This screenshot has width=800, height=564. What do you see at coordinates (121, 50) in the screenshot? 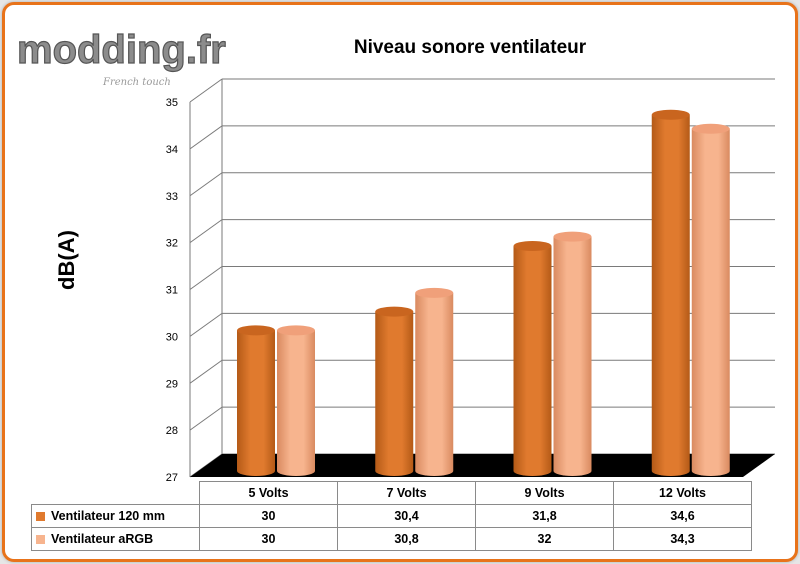
I see `svg-text: modding.fr` at bounding box center [121, 50].